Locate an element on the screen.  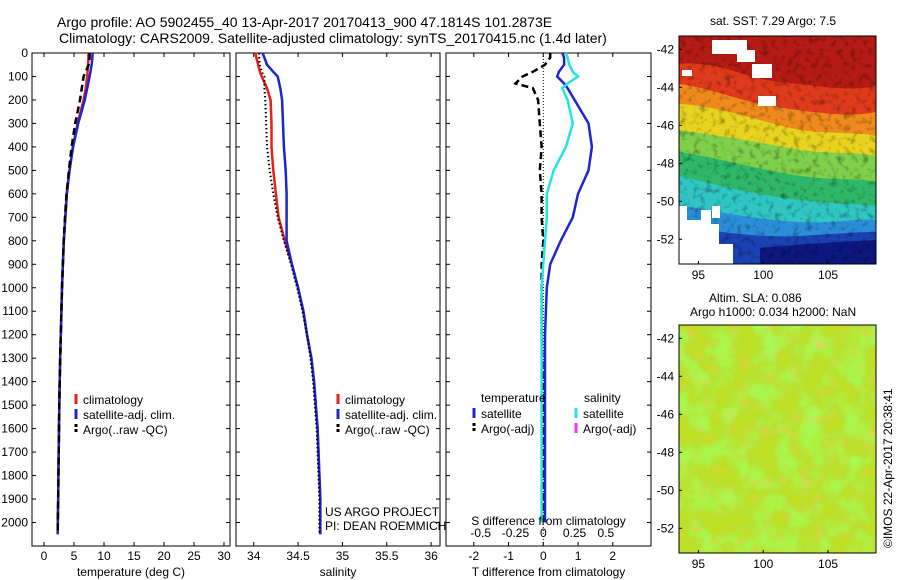
difference-legend-salinity-label: satellite is located at coordinates (603, 414).